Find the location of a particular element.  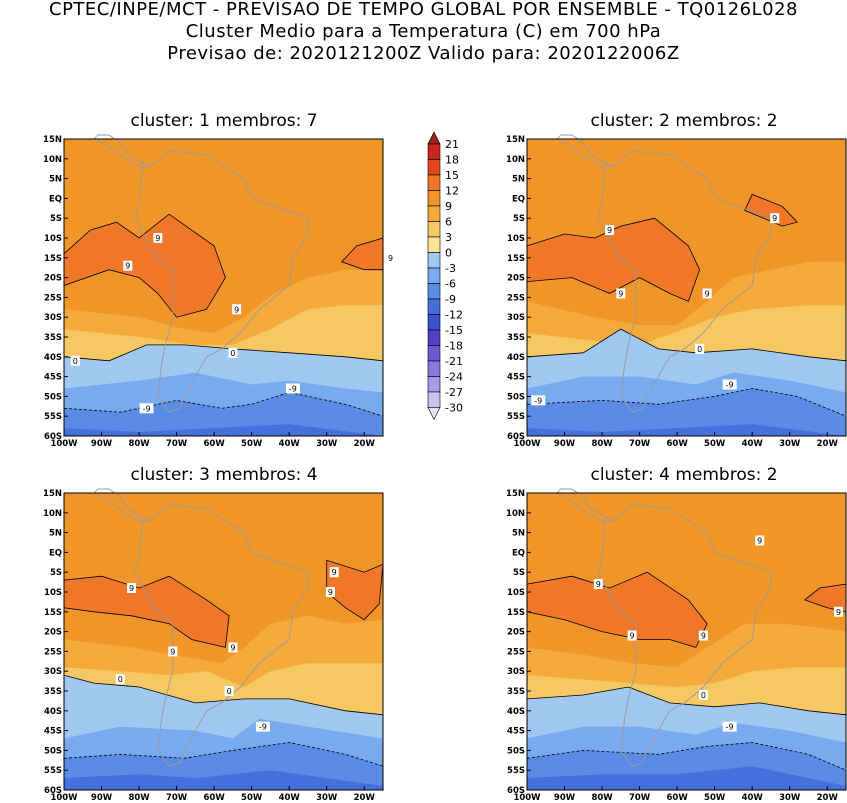

panel-title-cluster-2: cluster: 2 membros: 2 is located at coordinates (684, 121).